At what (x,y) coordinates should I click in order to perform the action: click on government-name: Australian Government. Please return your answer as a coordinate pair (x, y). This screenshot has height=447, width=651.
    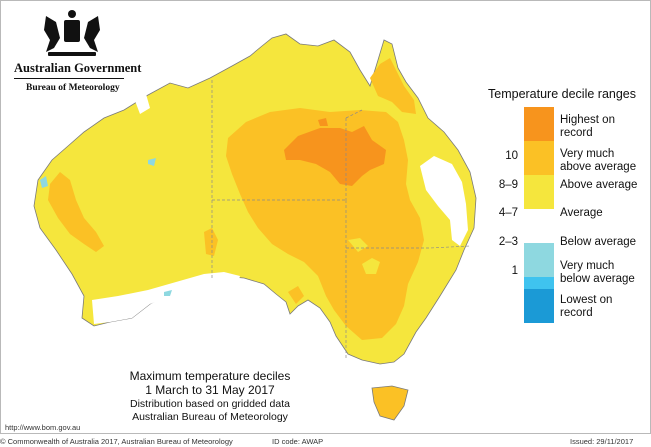
    Looking at the image, I should click on (78, 68).